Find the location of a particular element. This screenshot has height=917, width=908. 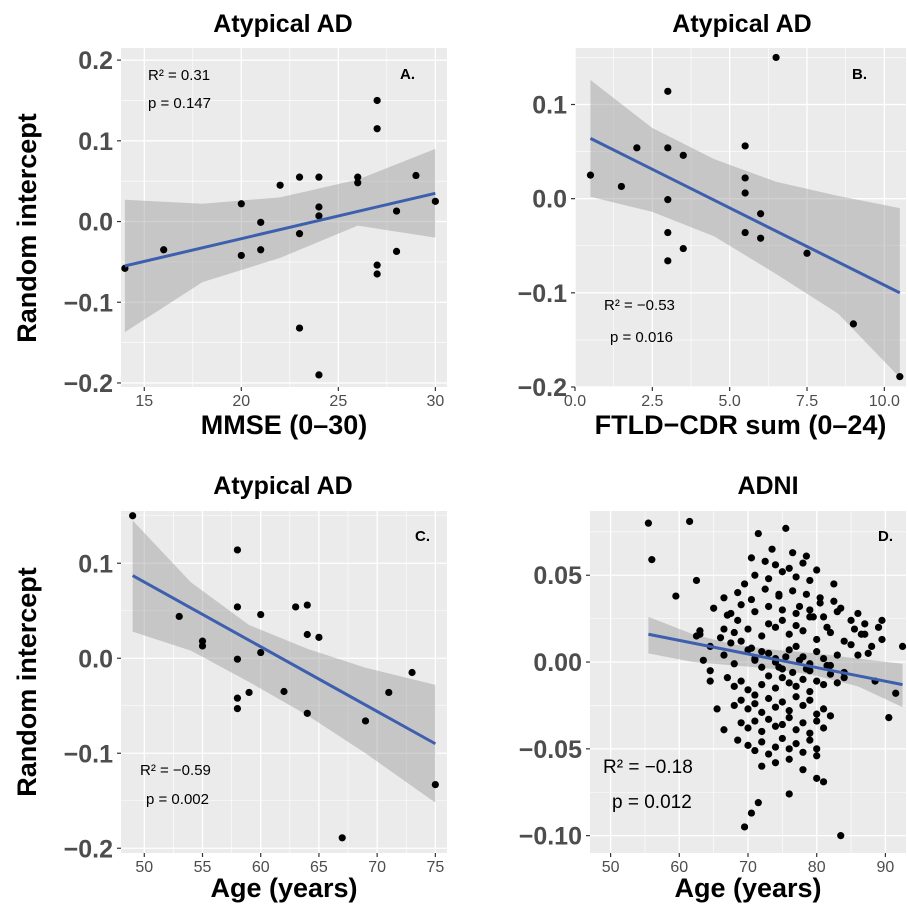

r-squared-annotation: R² = −0.53 is located at coordinates (639, 305).